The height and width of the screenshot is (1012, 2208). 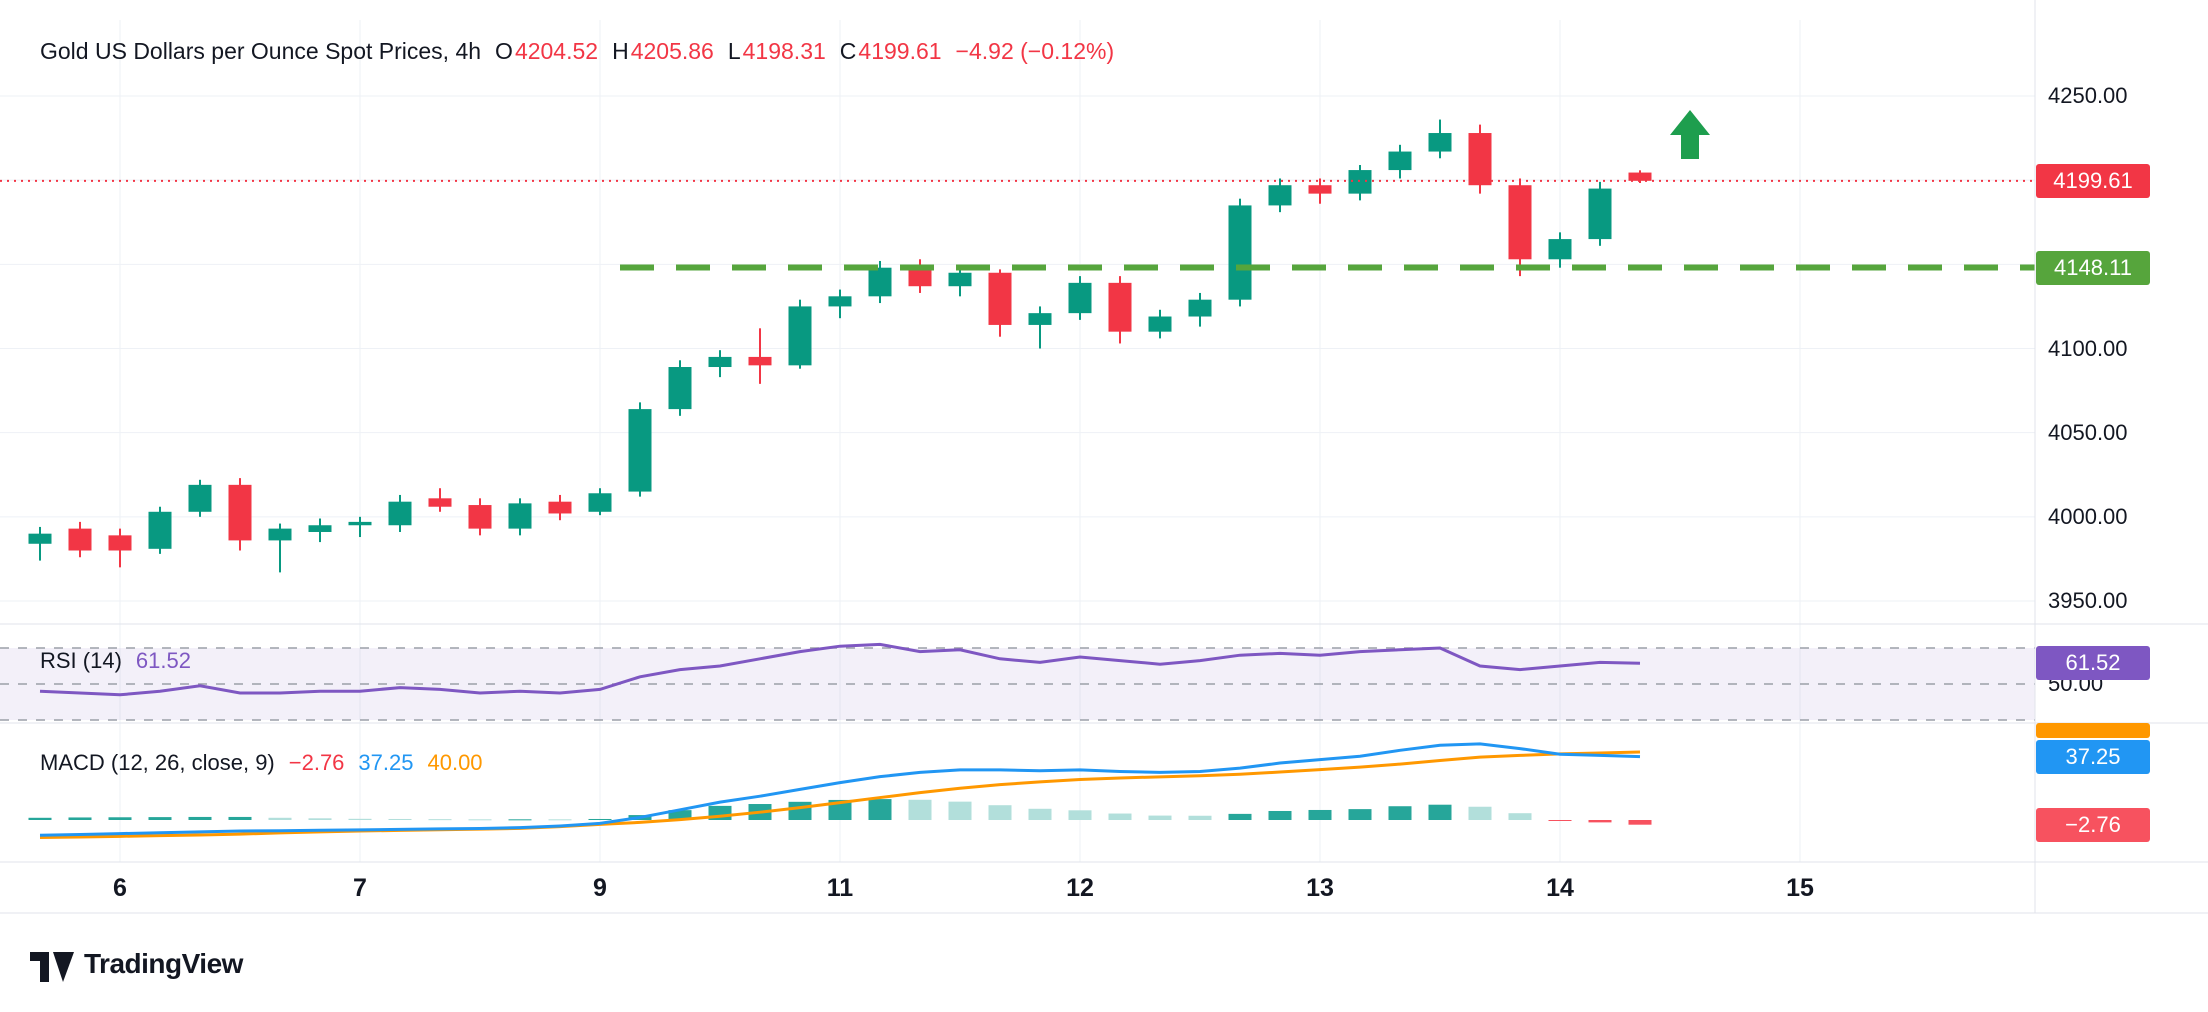 I want to click on tradingview-logo-icon, so click(x=52, y=967).